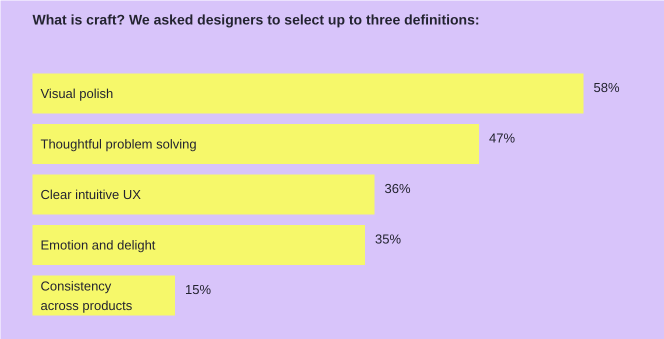 This screenshot has width=664, height=339. Describe the element at coordinates (91, 194) in the screenshot. I see `y-tick-label: Clear intuitive UX` at that location.